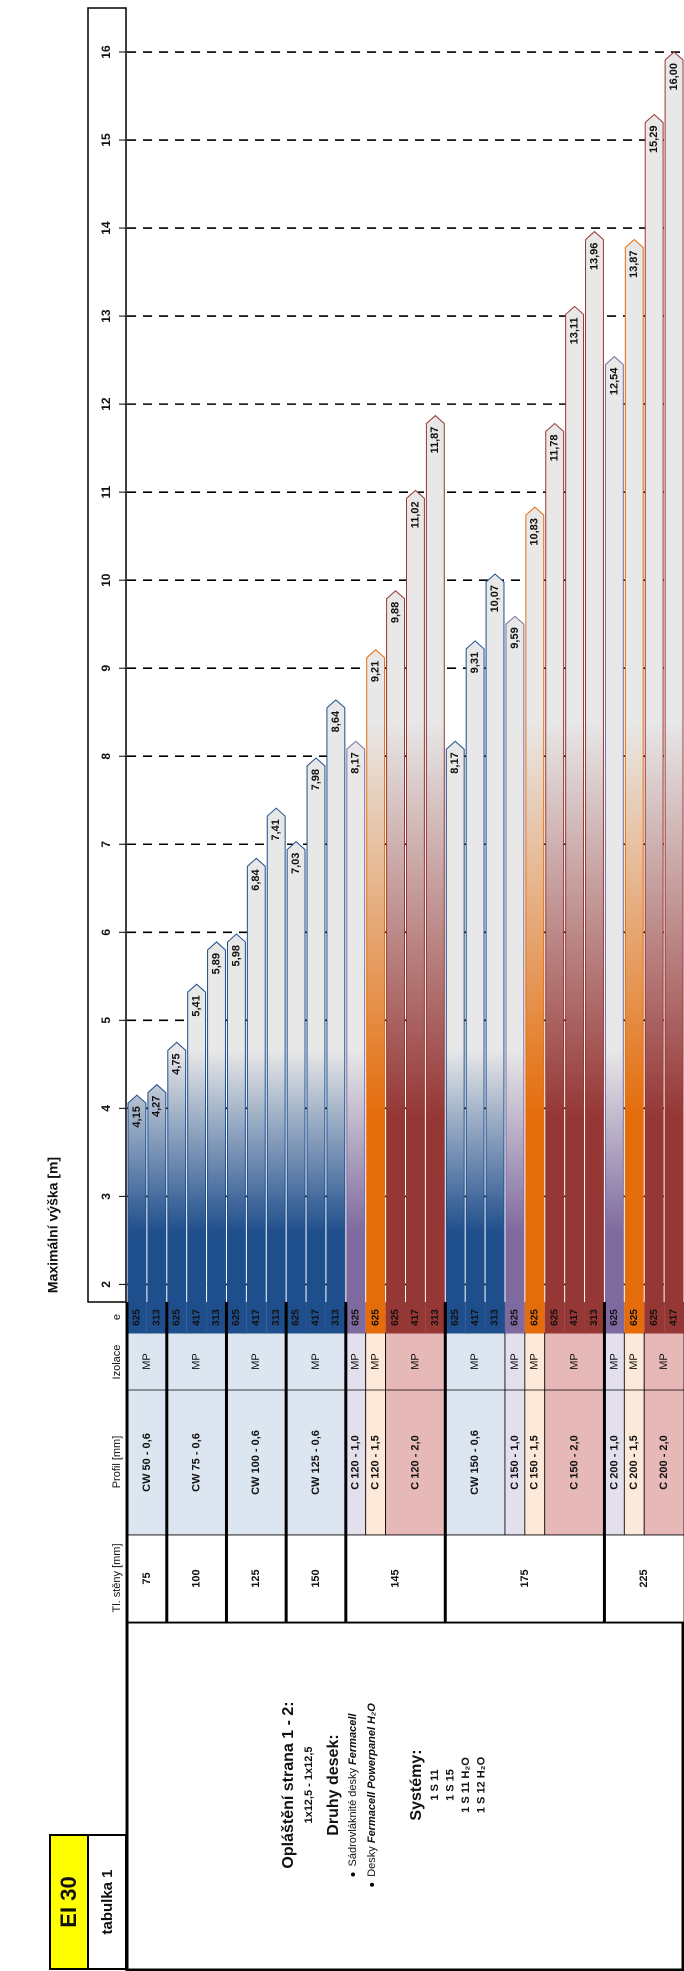 This screenshot has width=684, height=1971. Describe the element at coordinates (106, 844) in the screenshot. I see `y-tick-label: 7` at that location.